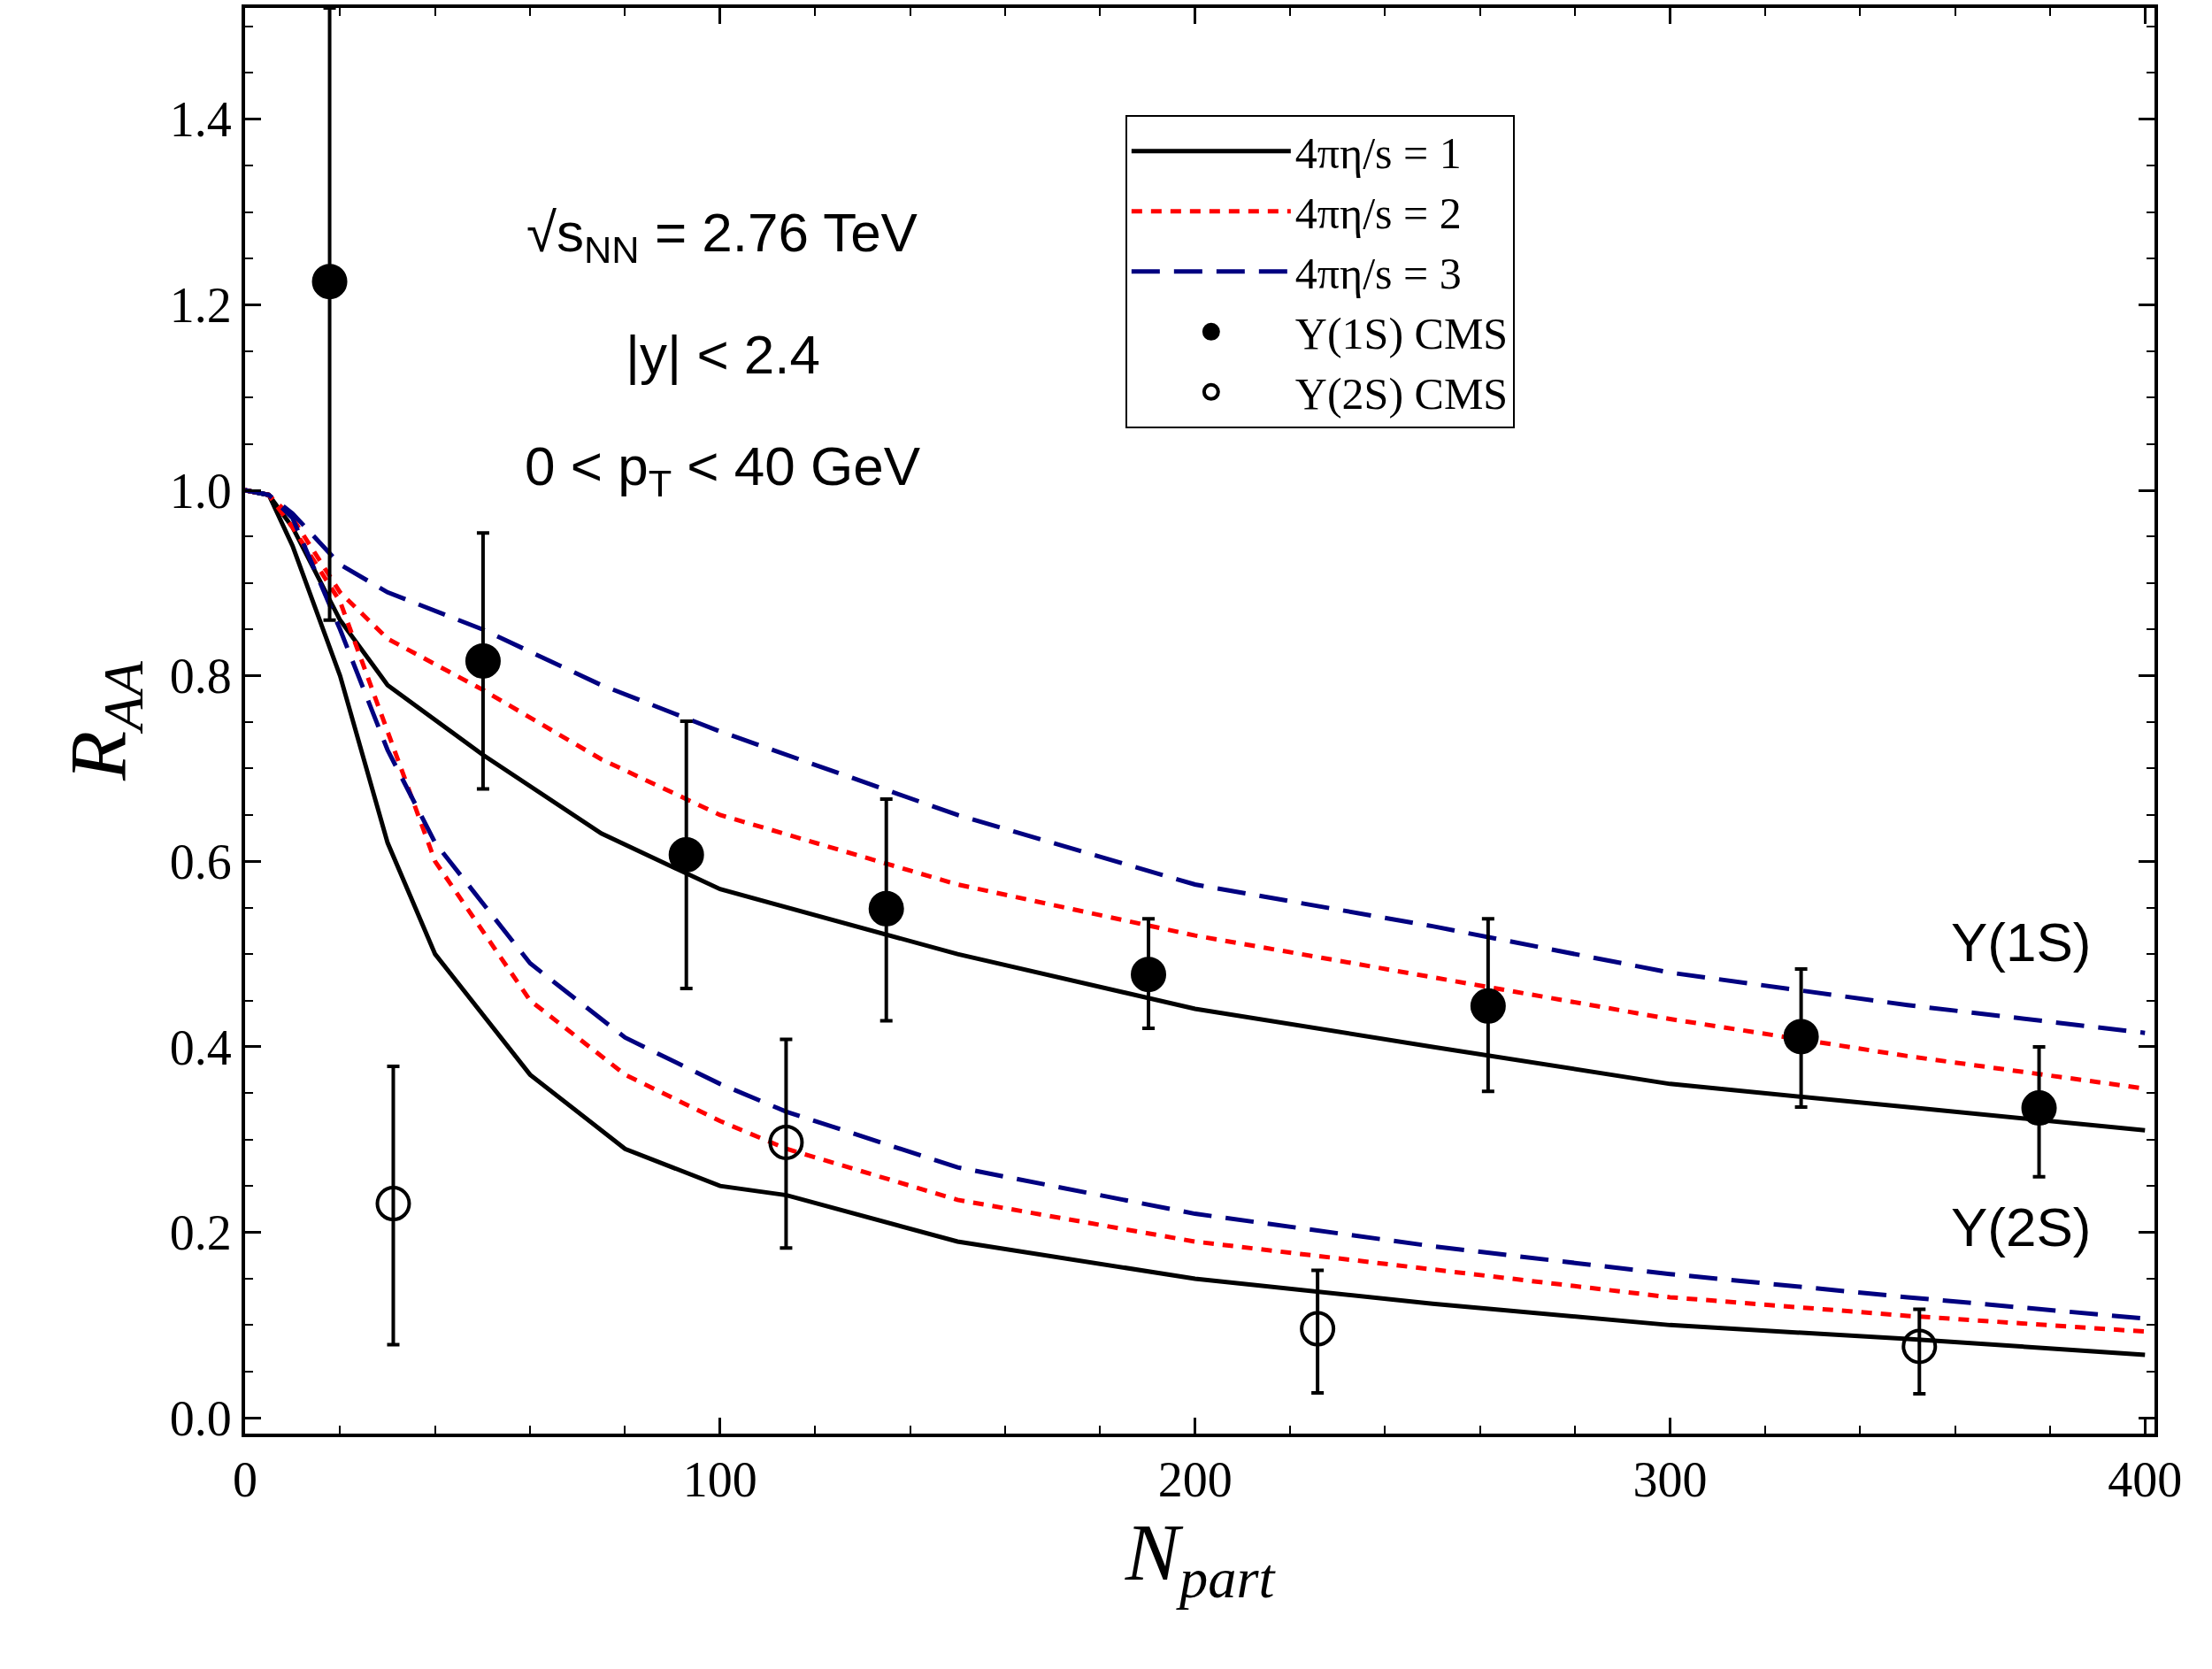 The height and width of the screenshot is (1669, 2212). Describe the element at coordinates (1378, 274) in the screenshot. I see `legend-label: 4πη/s = 3` at that location.